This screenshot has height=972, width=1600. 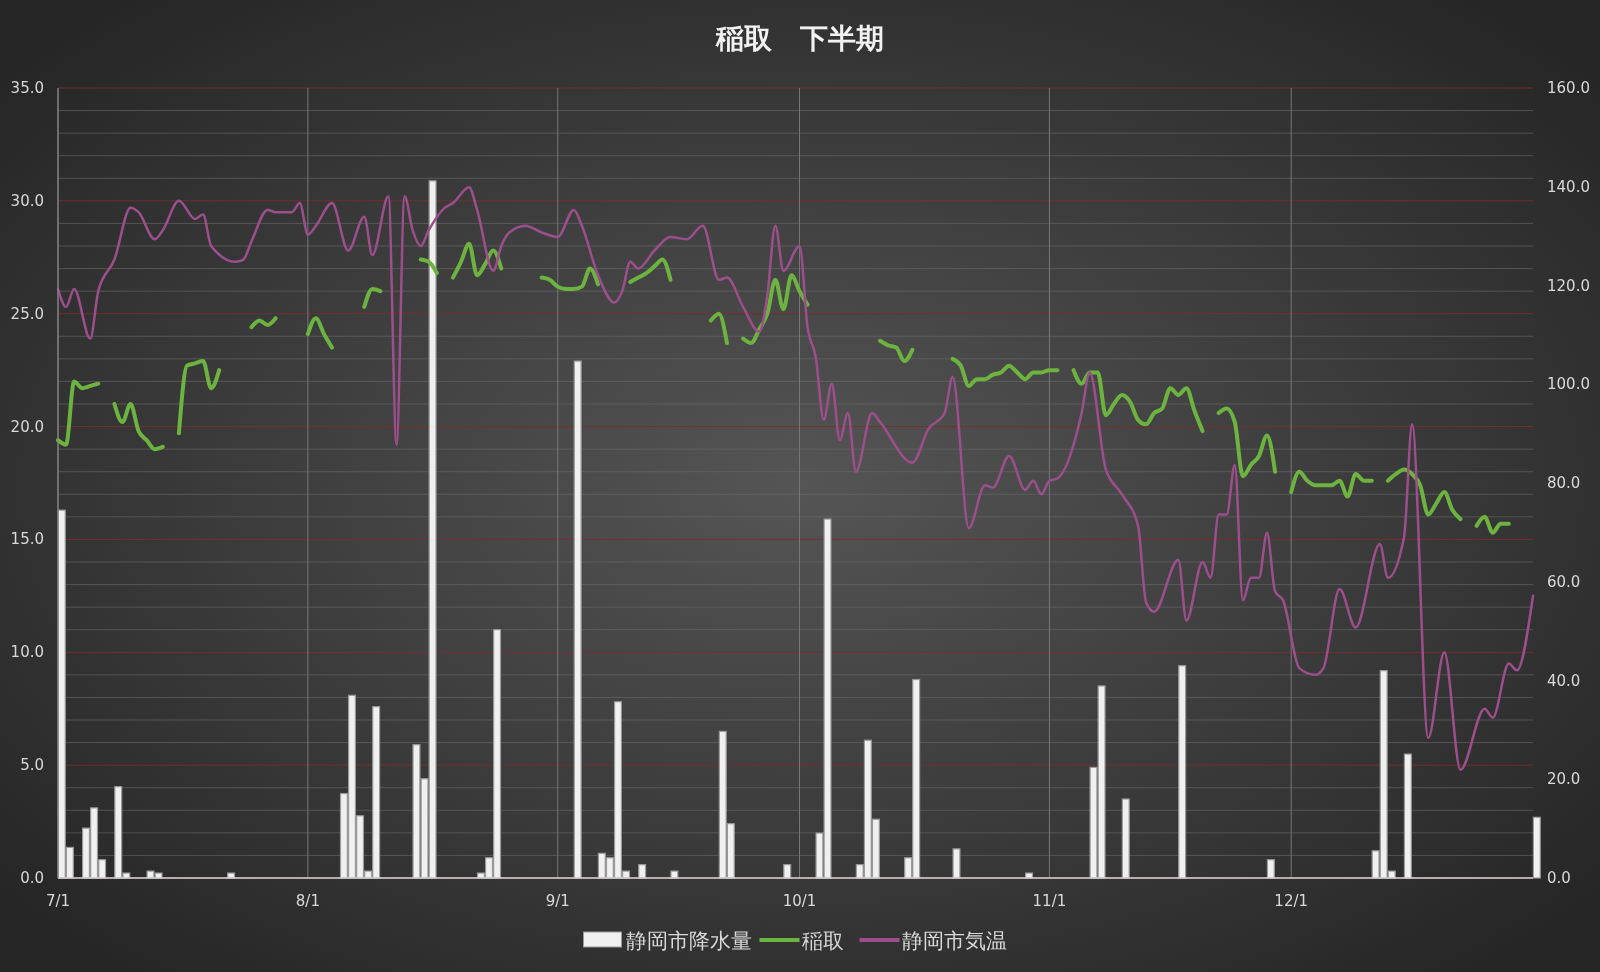 I want to click on y2-tick-label: 100.0, so click(x=1568, y=384).